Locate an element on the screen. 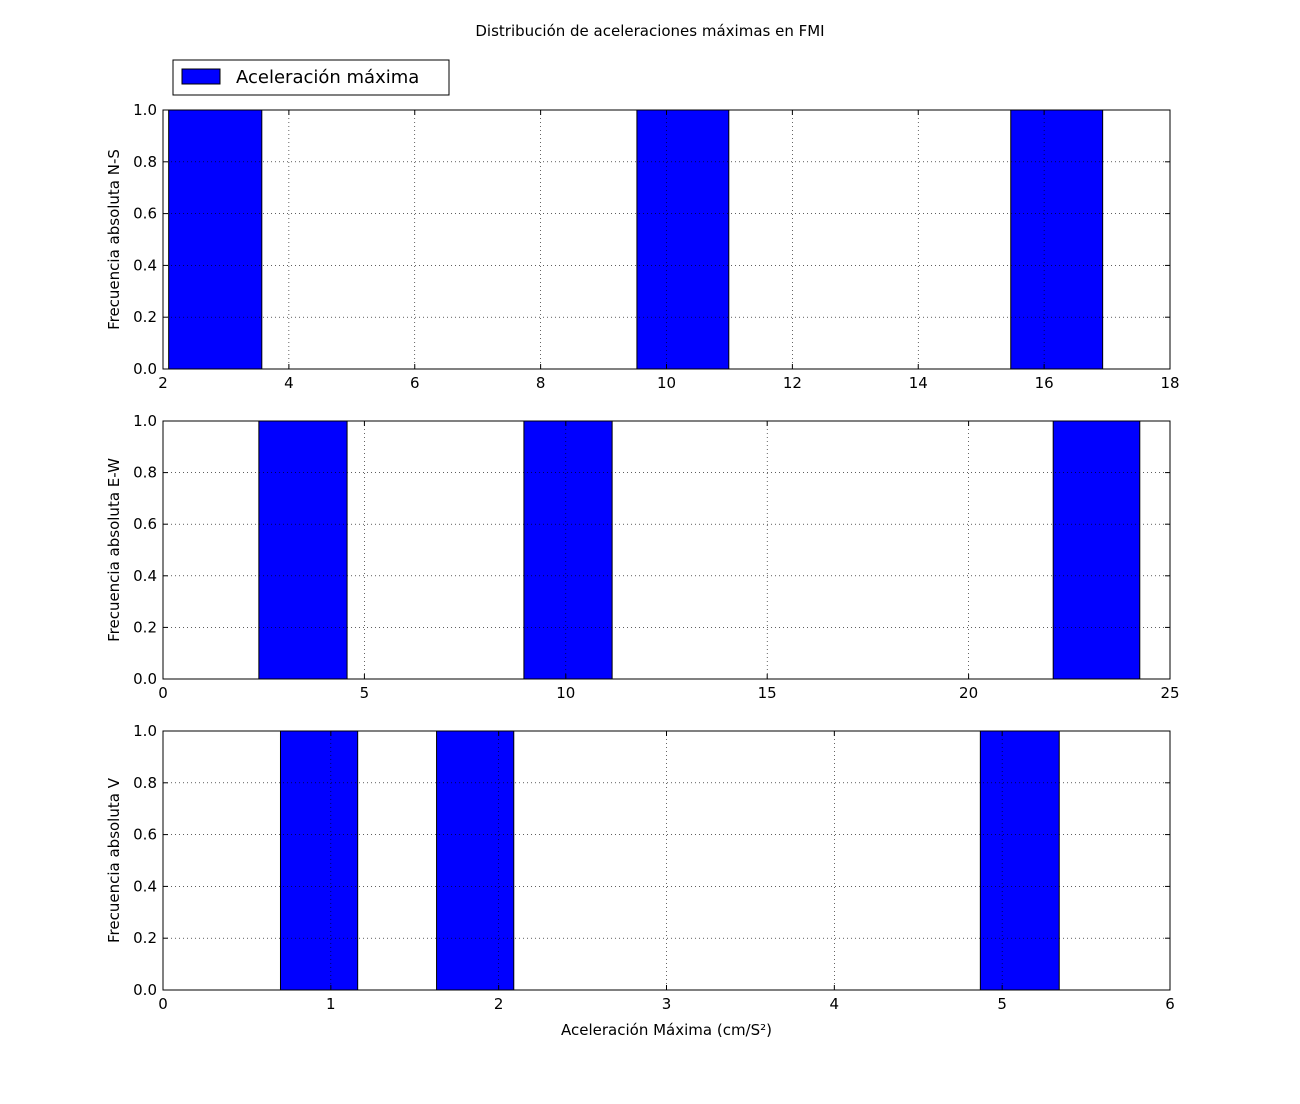 This screenshot has height=1104, width=1300. y-axis-label: Frecuencia absoluta V is located at coordinates (114, 860).